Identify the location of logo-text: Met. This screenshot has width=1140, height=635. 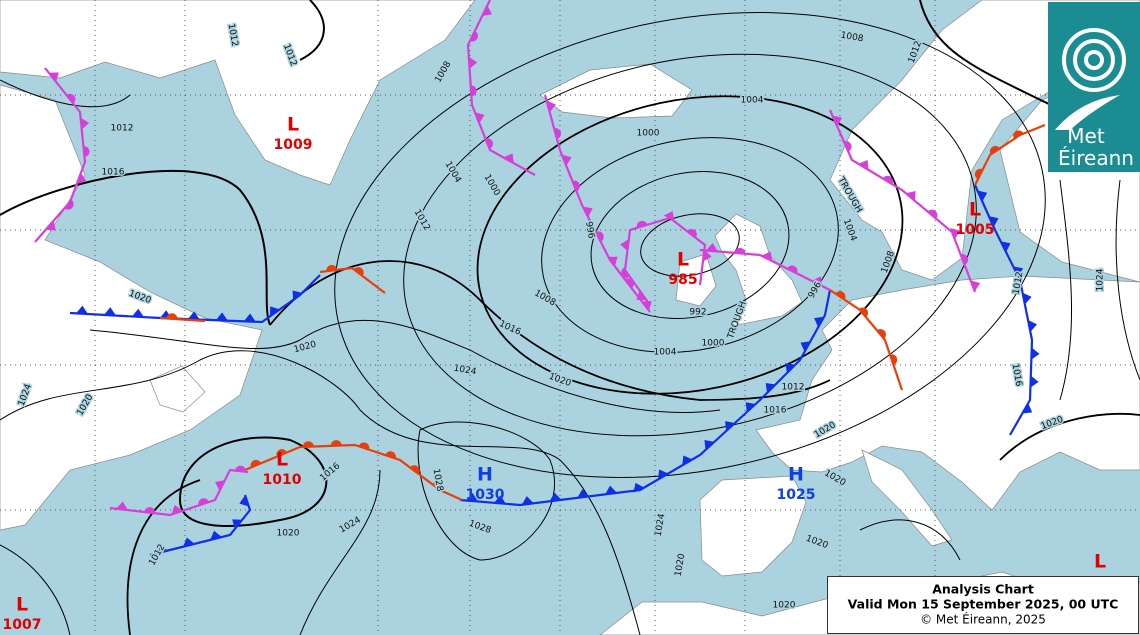
(1086, 136).